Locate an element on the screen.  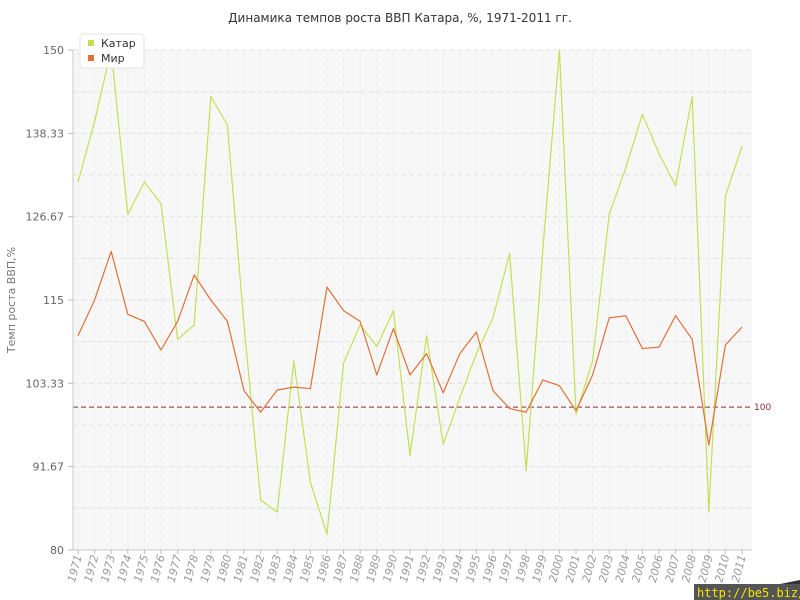
watermark-link: http://be5.biz/ is located at coordinates (748, 593).